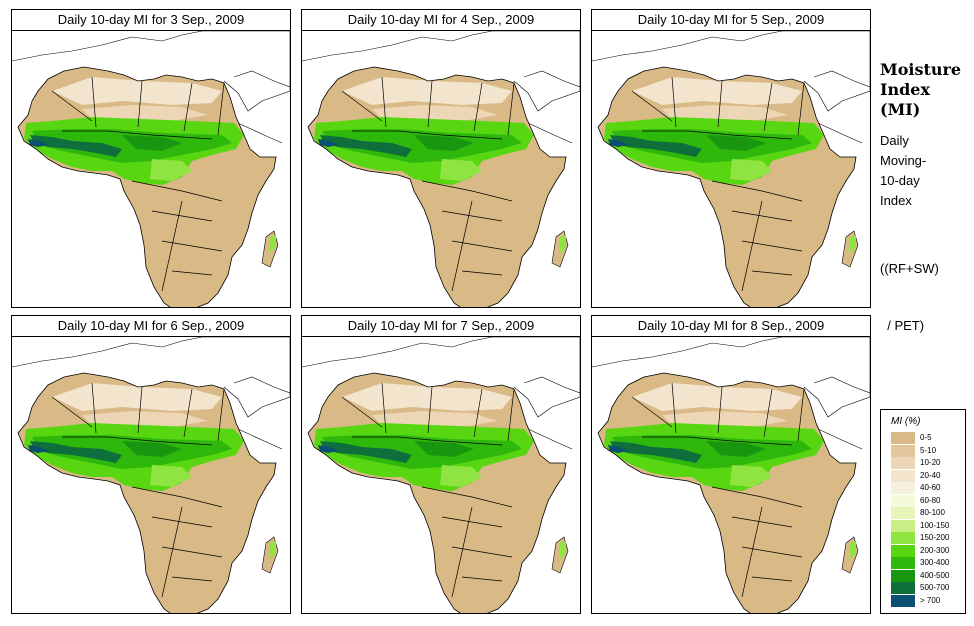 The image size is (974, 626). What do you see at coordinates (930, 600) in the screenshot?
I see `legend-label: > 700` at bounding box center [930, 600].